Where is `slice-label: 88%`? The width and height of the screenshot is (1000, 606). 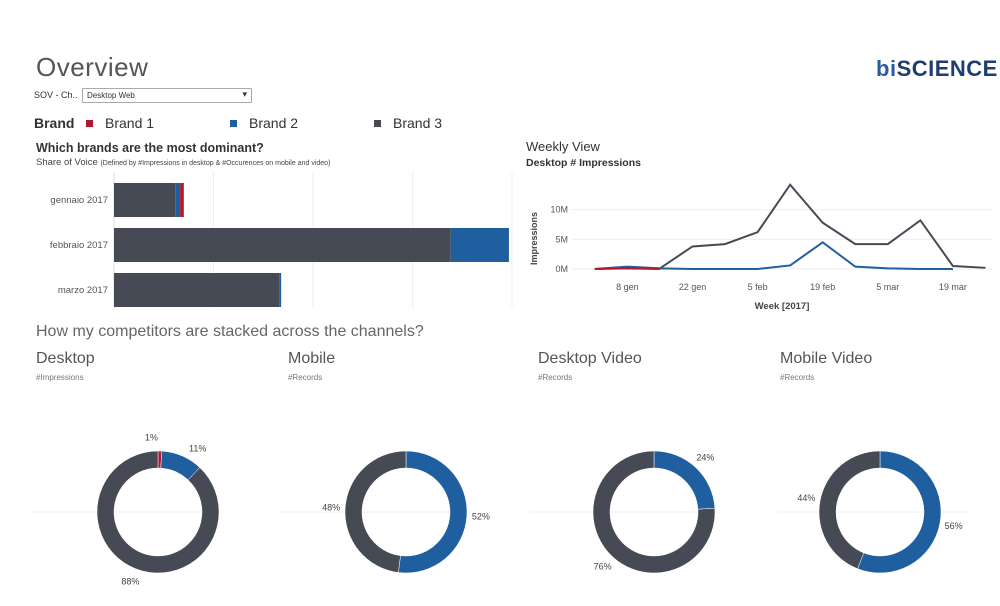 slice-label: 88% is located at coordinates (130, 582).